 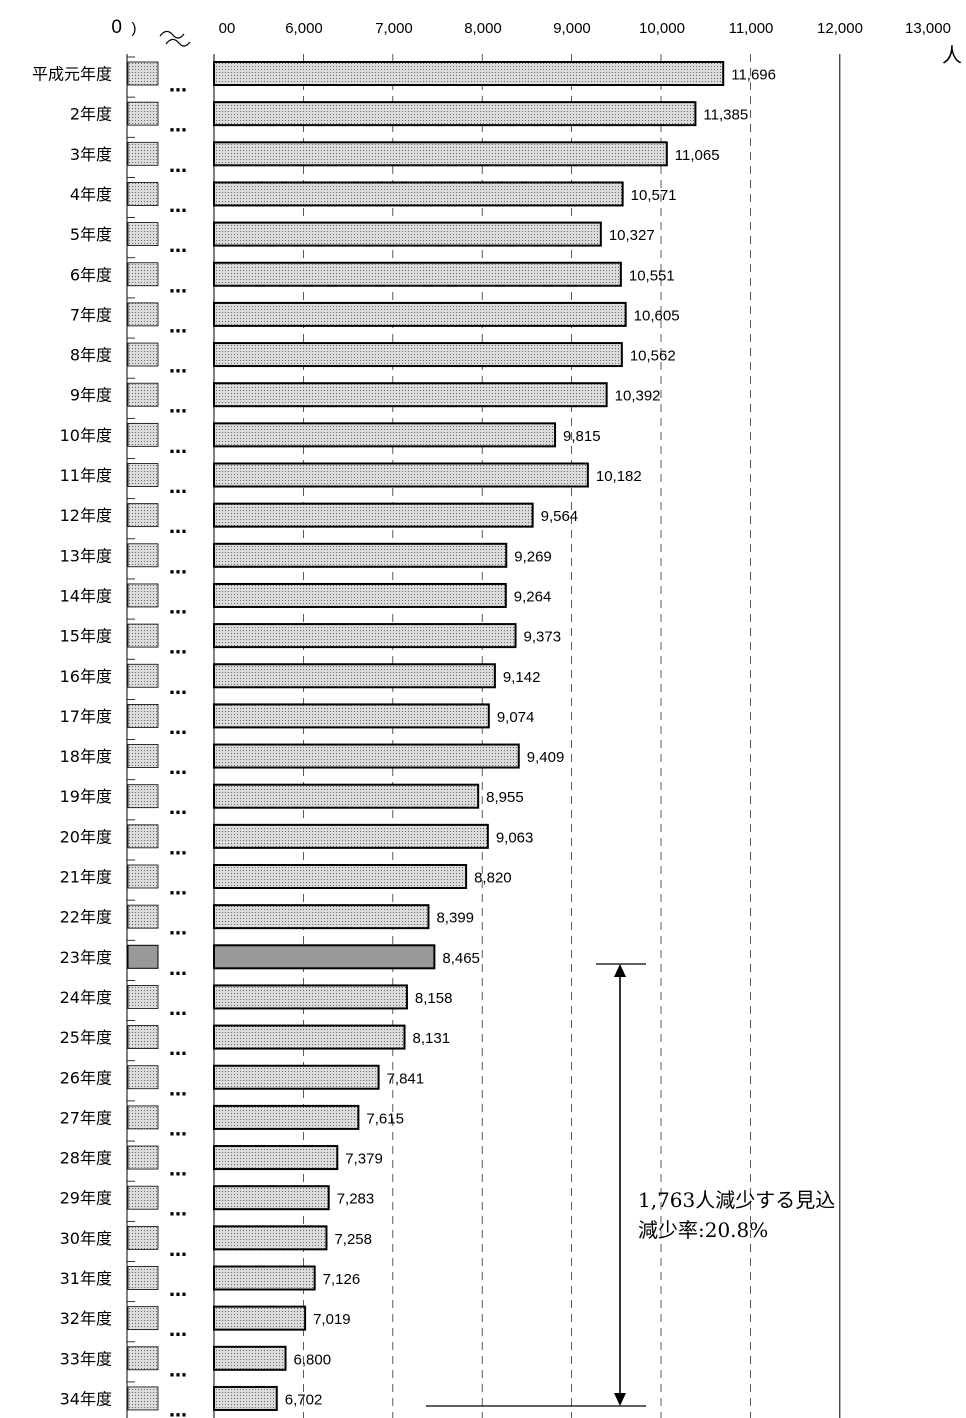 What do you see at coordinates (657, 315) in the screenshot?
I see `value-label: 10,605` at bounding box center [657, 315].